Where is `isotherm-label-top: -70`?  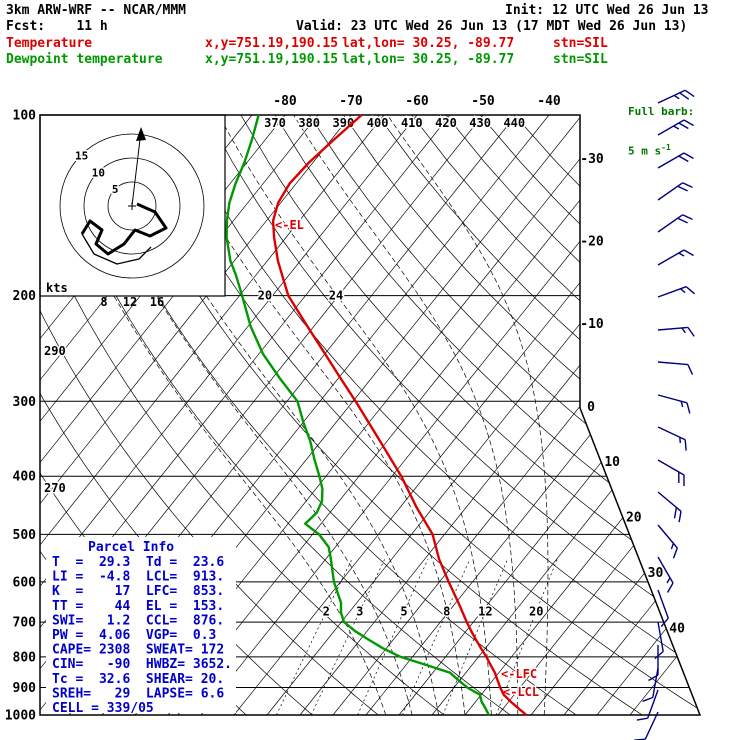
isotherm-label-top: -70 is located at coordinates (351, 101).